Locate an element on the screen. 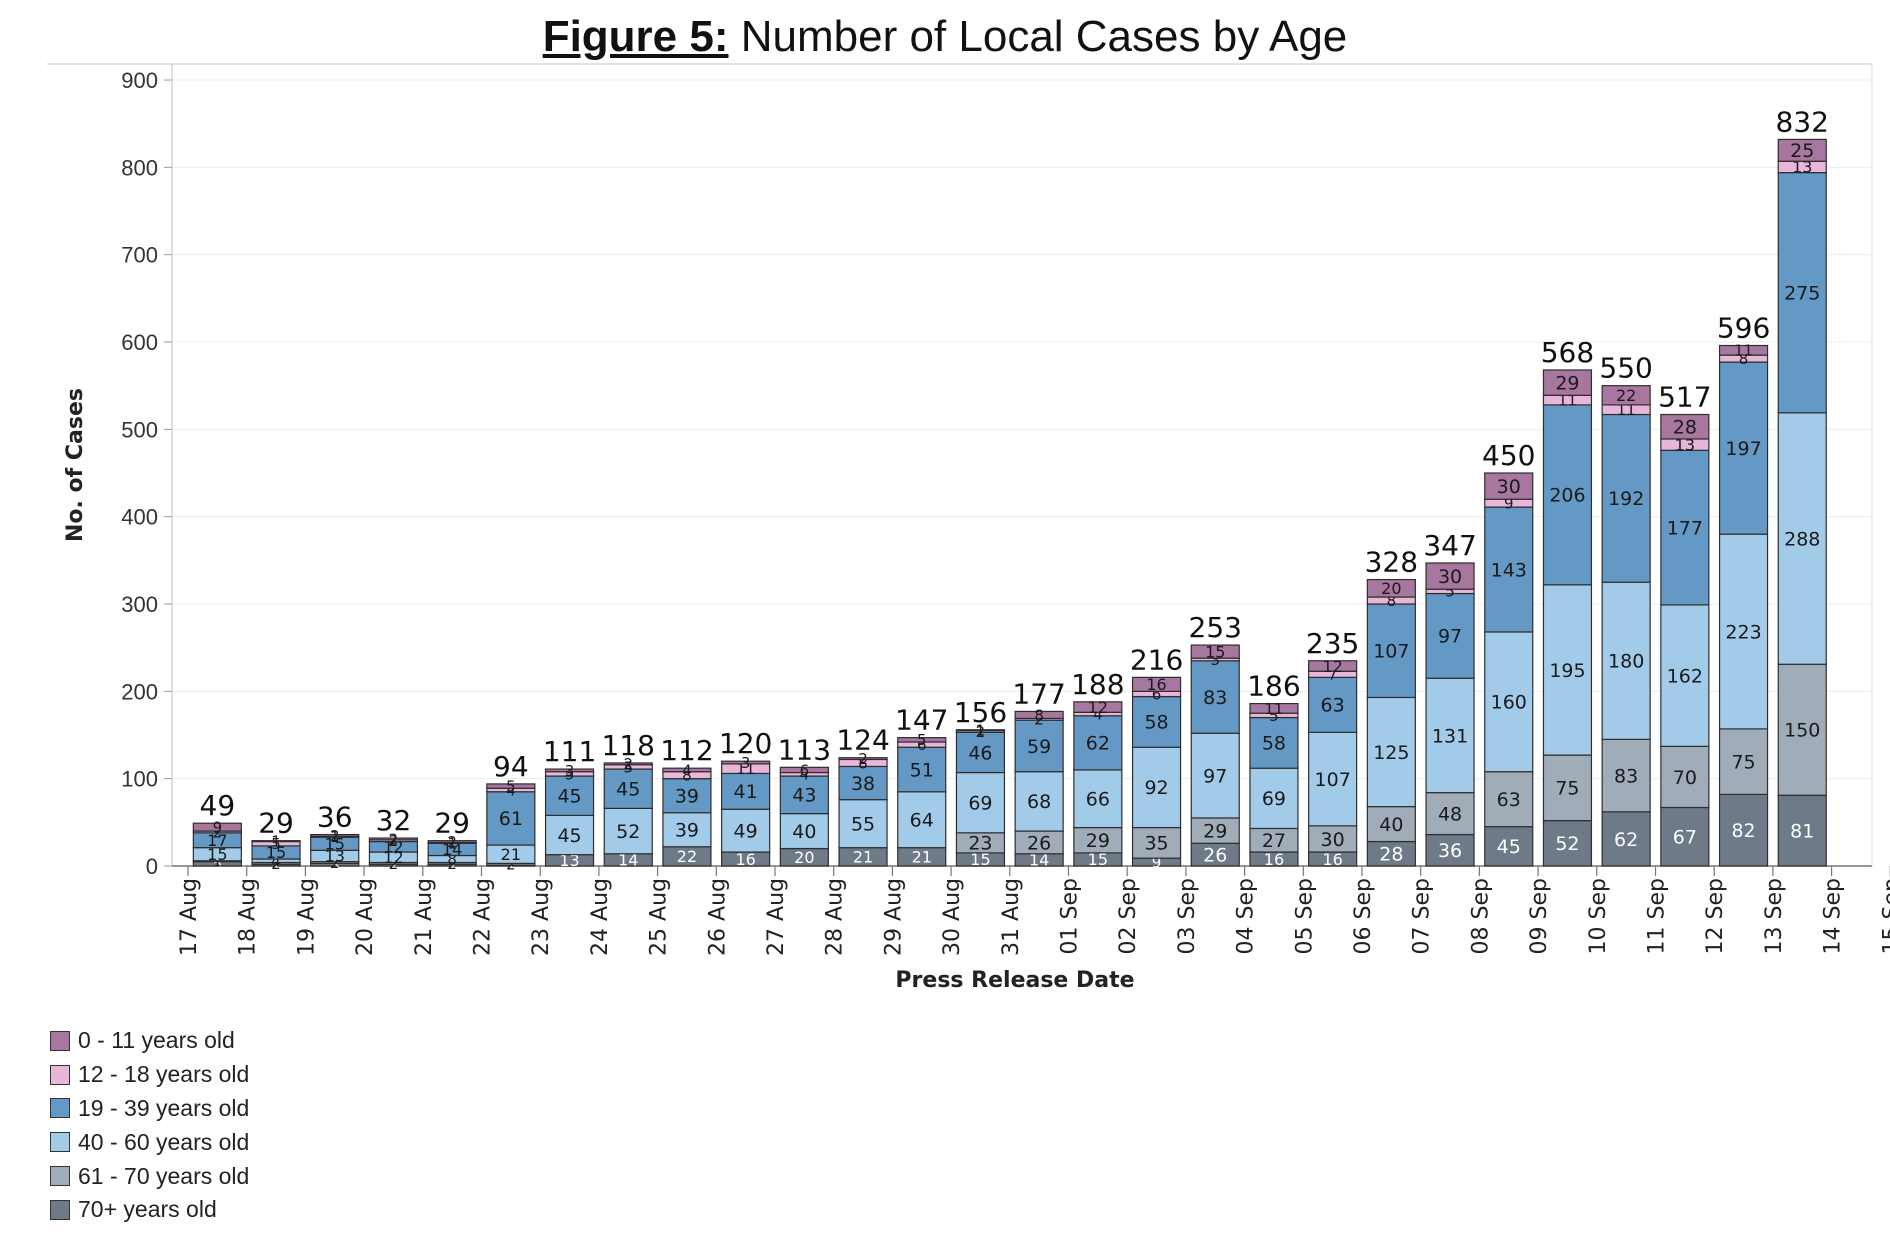  y-tick-label: 600 is located at coordinates (139, 342).